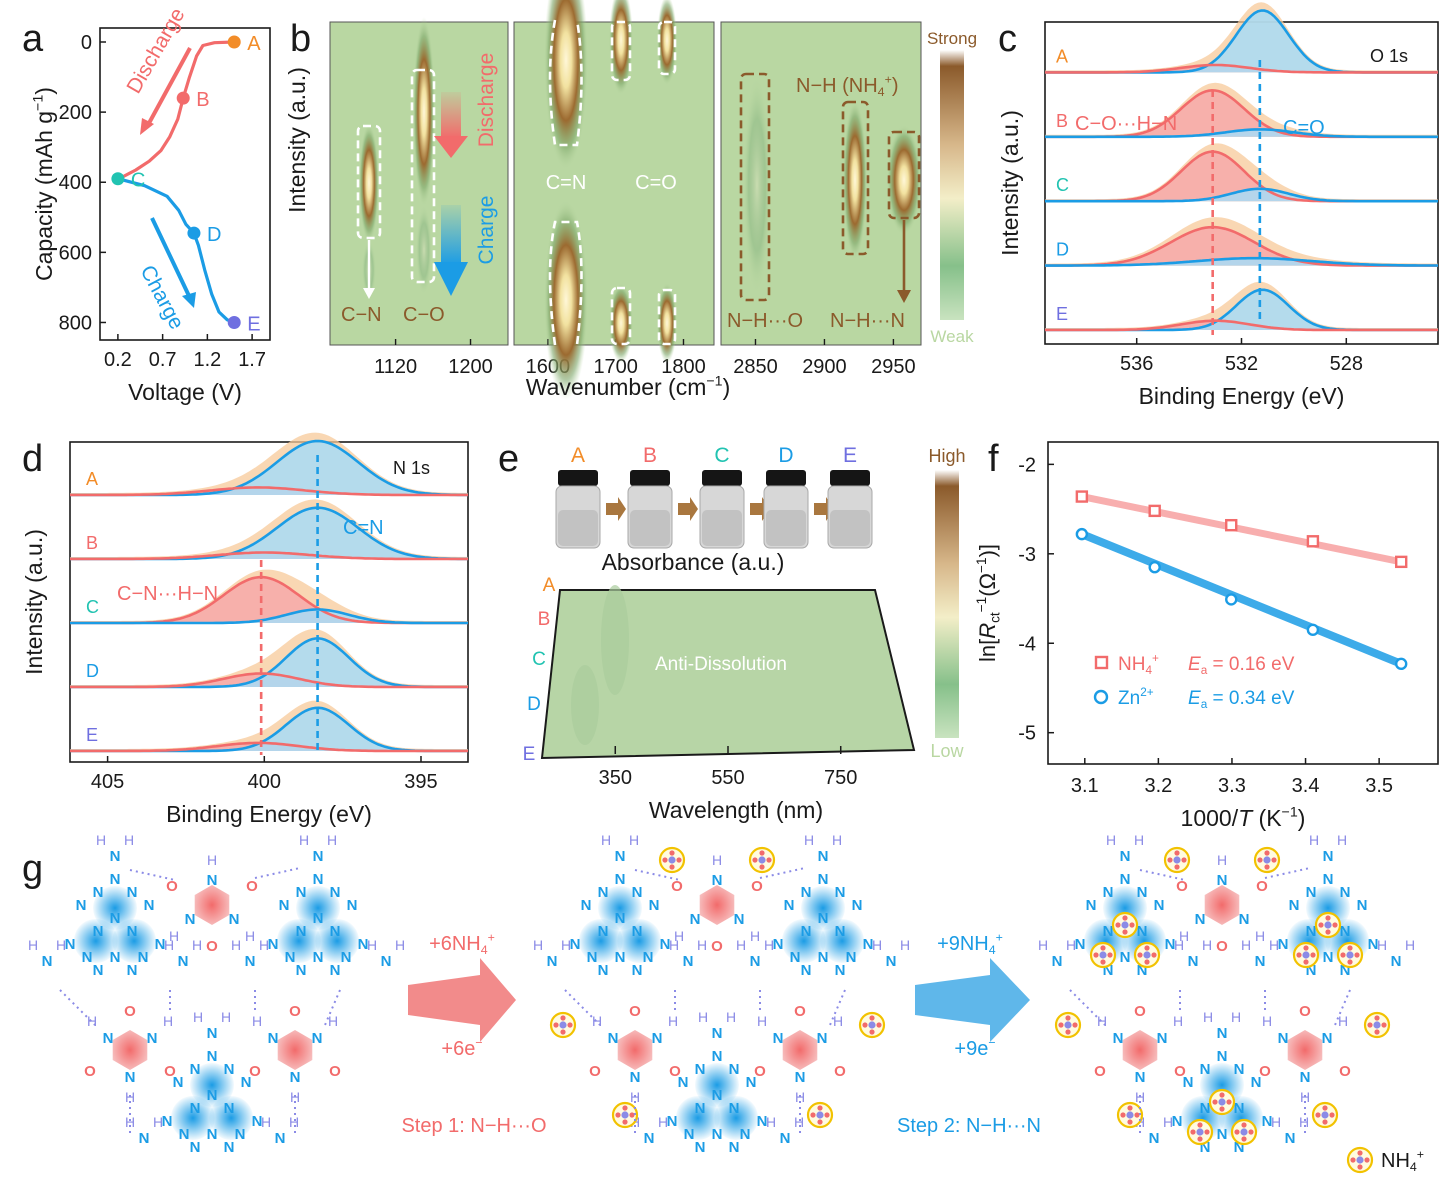 This screenshot has height=1184, width=1448. I want to click on xtick-label-f: 3.3, so click(1232, 786).